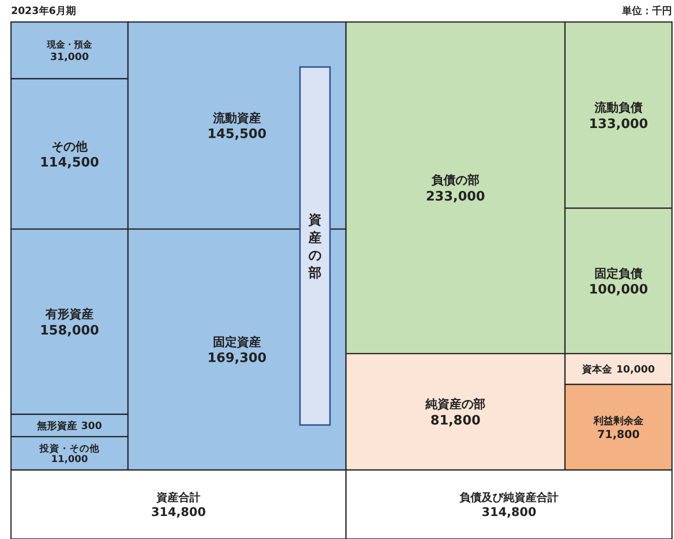 The image size is (674, 539). I want to click on text: 2023年6月期, so click(43, 11).